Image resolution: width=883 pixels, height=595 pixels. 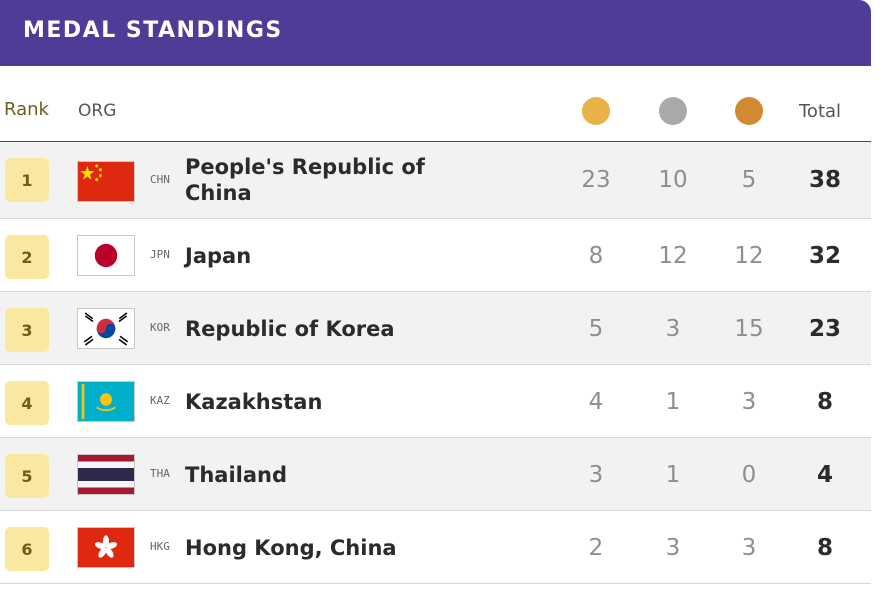 What do you see at coordinates (824, 256) in the screenshot?
I see `total-count: 32` at bounding box center [824, 256].